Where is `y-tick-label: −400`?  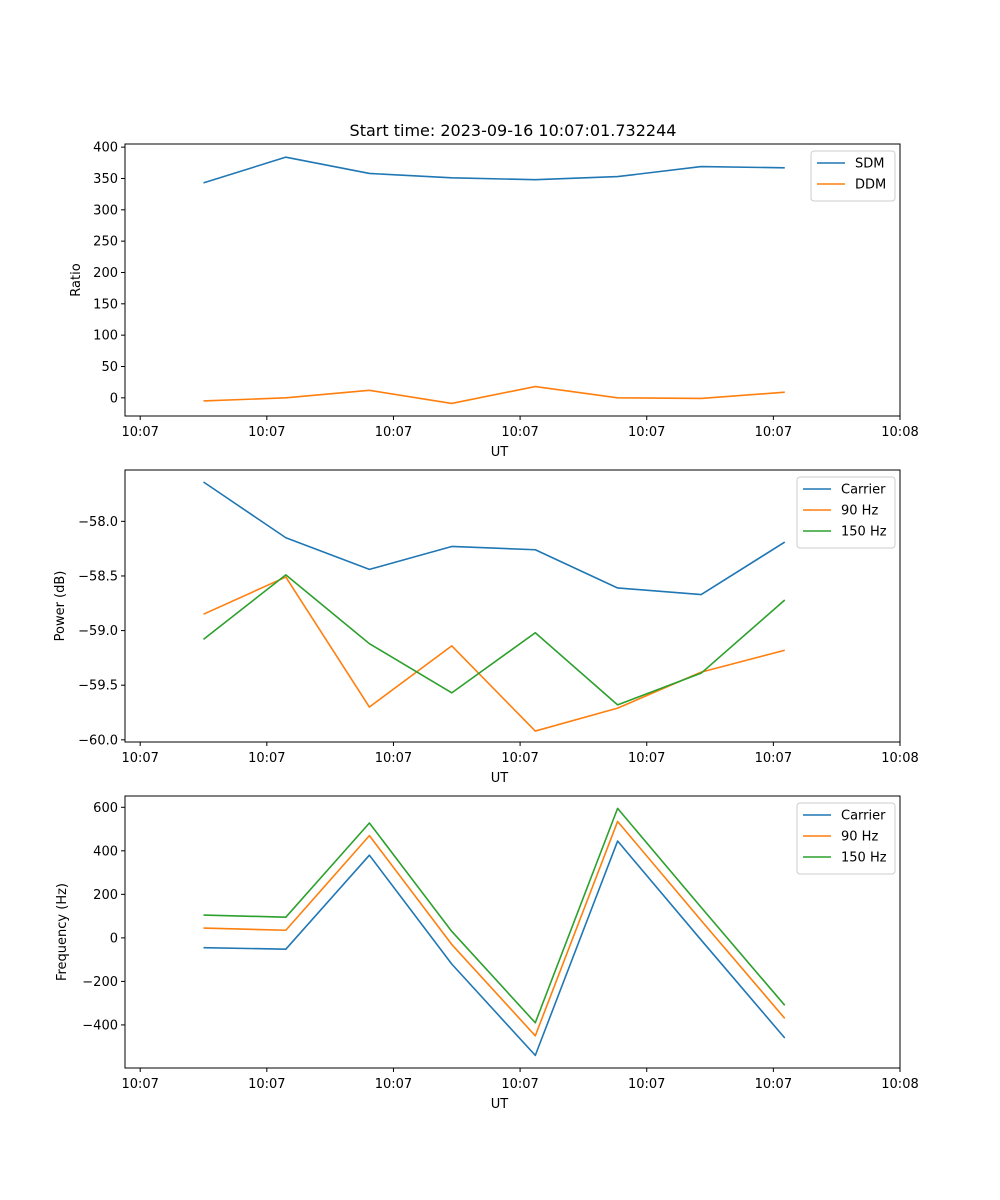 y-tick-label: −400 is located at coordinates (100, 1025).